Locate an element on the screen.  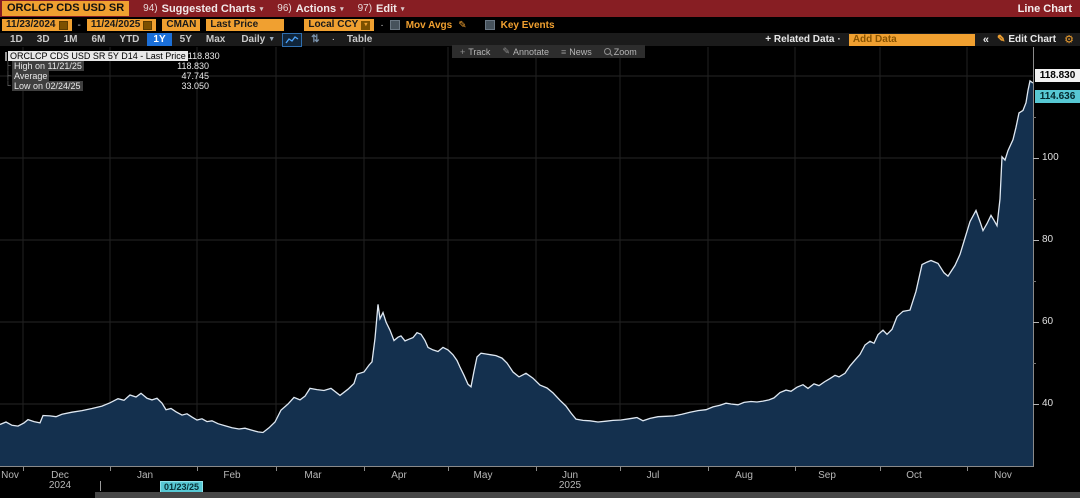
series-checkbox is located at coordinates (6, 56).